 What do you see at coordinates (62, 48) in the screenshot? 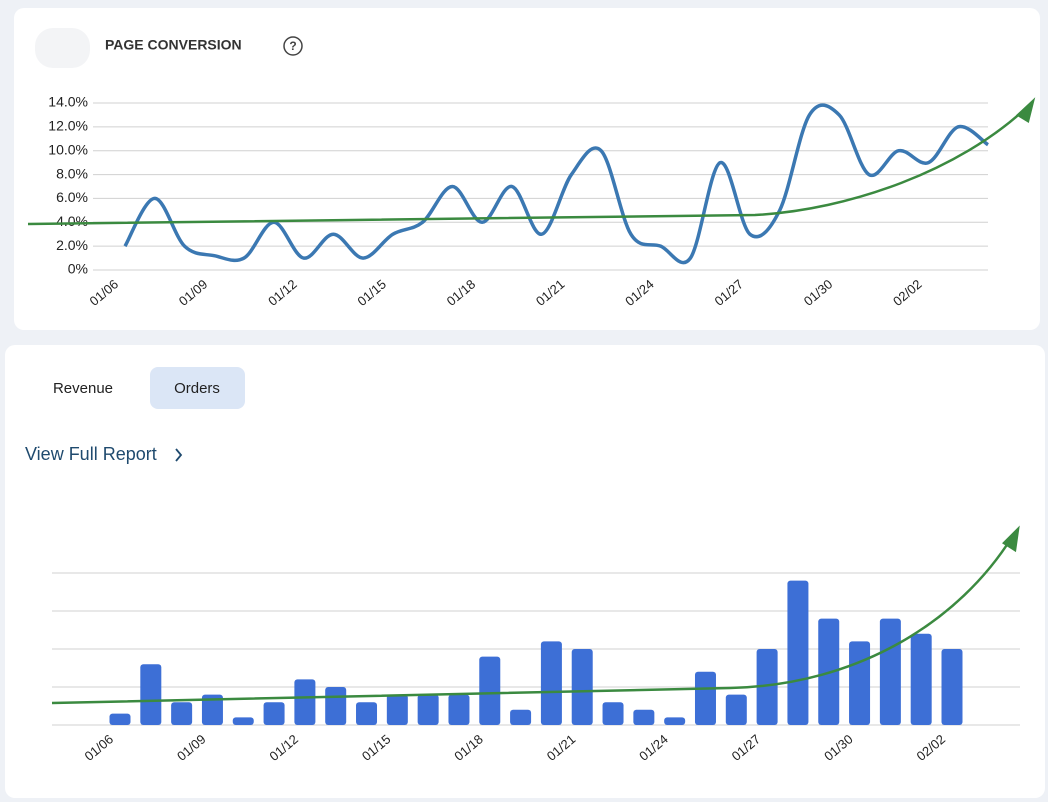
I see `icon-placeholder` at bounding box center [62, 48].